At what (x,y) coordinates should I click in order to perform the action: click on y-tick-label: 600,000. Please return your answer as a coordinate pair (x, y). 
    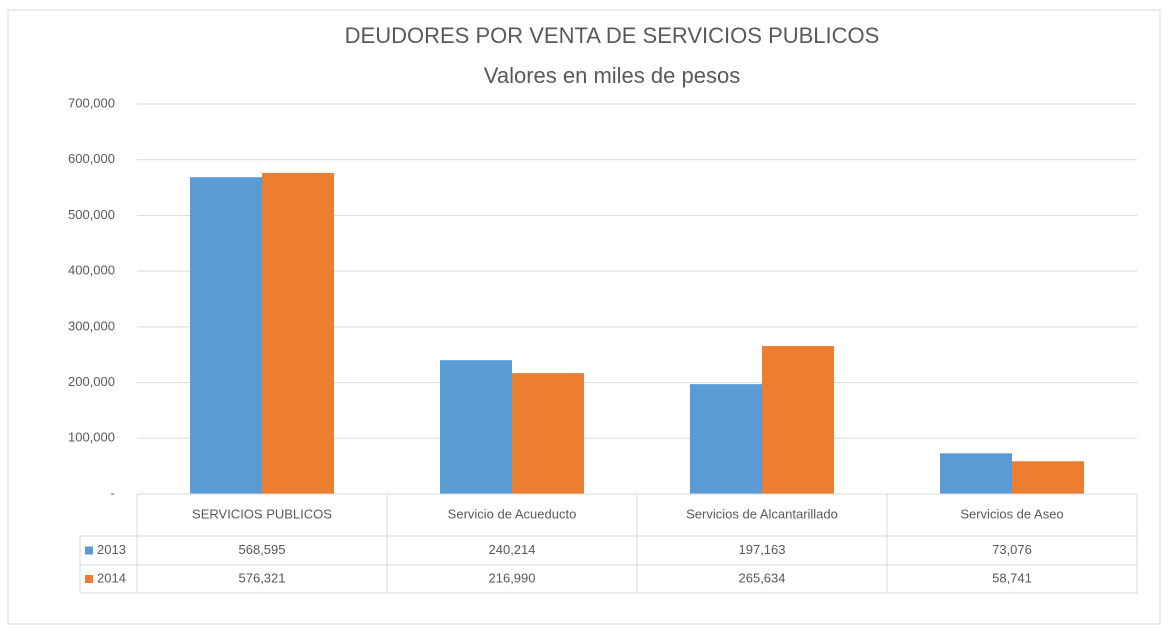
    Looking at the image, I should click on (91, 158).